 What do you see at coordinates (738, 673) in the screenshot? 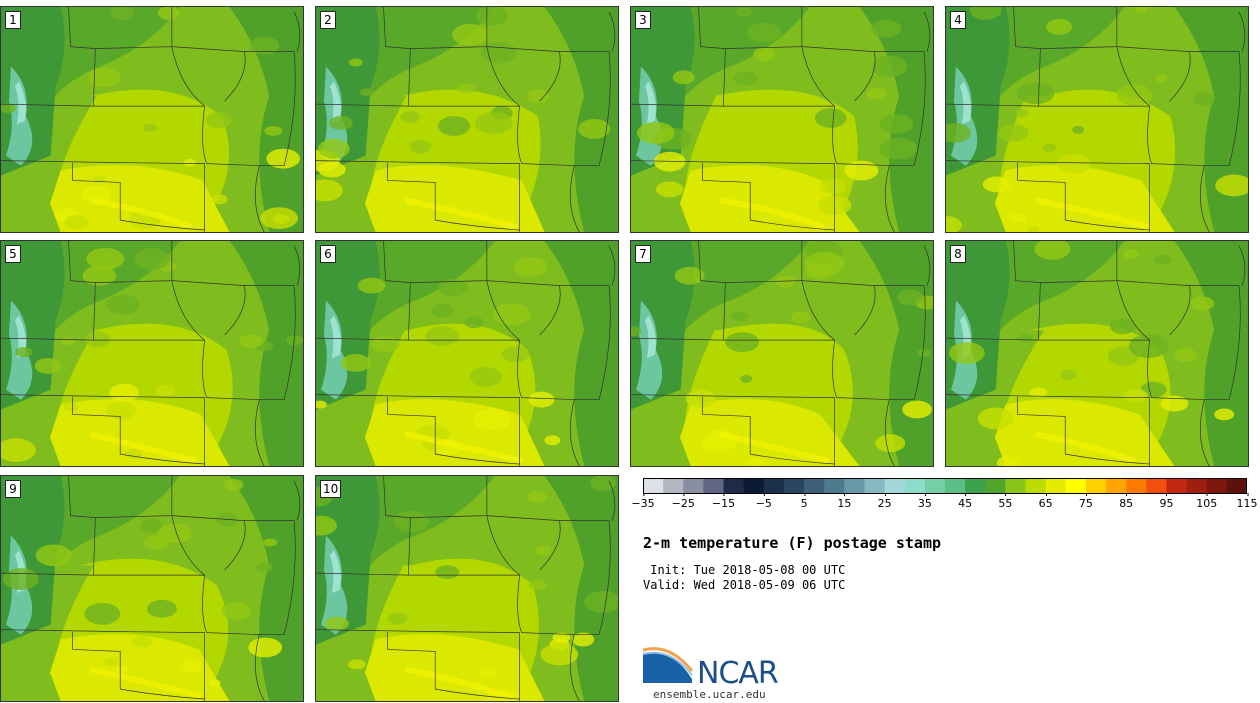
I see `logo-wordmark: NCAR` at bounding box center [738, 673].